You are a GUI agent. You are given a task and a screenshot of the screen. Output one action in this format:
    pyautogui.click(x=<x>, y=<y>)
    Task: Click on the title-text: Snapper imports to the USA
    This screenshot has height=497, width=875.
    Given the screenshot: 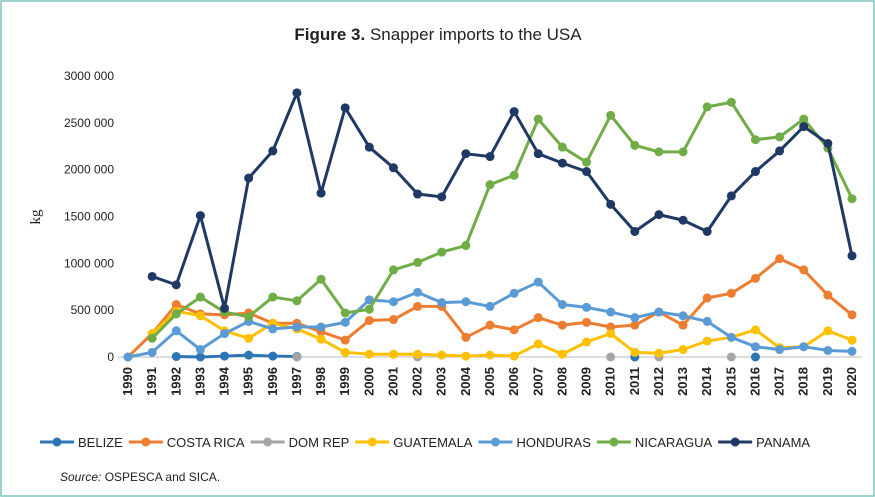 What is the action you would take?
    pyautogui.click(x=476, y=34)
    